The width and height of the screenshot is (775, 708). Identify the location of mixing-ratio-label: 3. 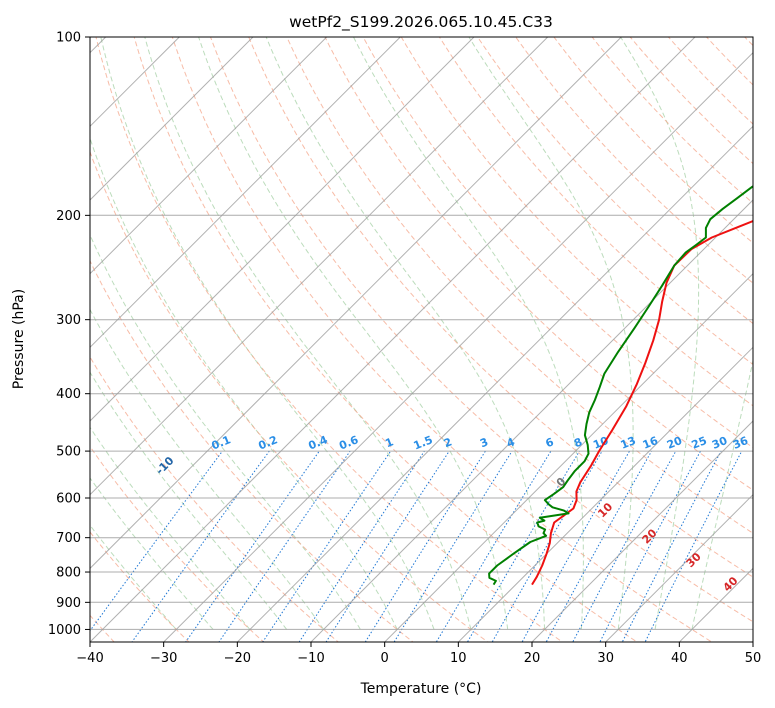
(484, 442).